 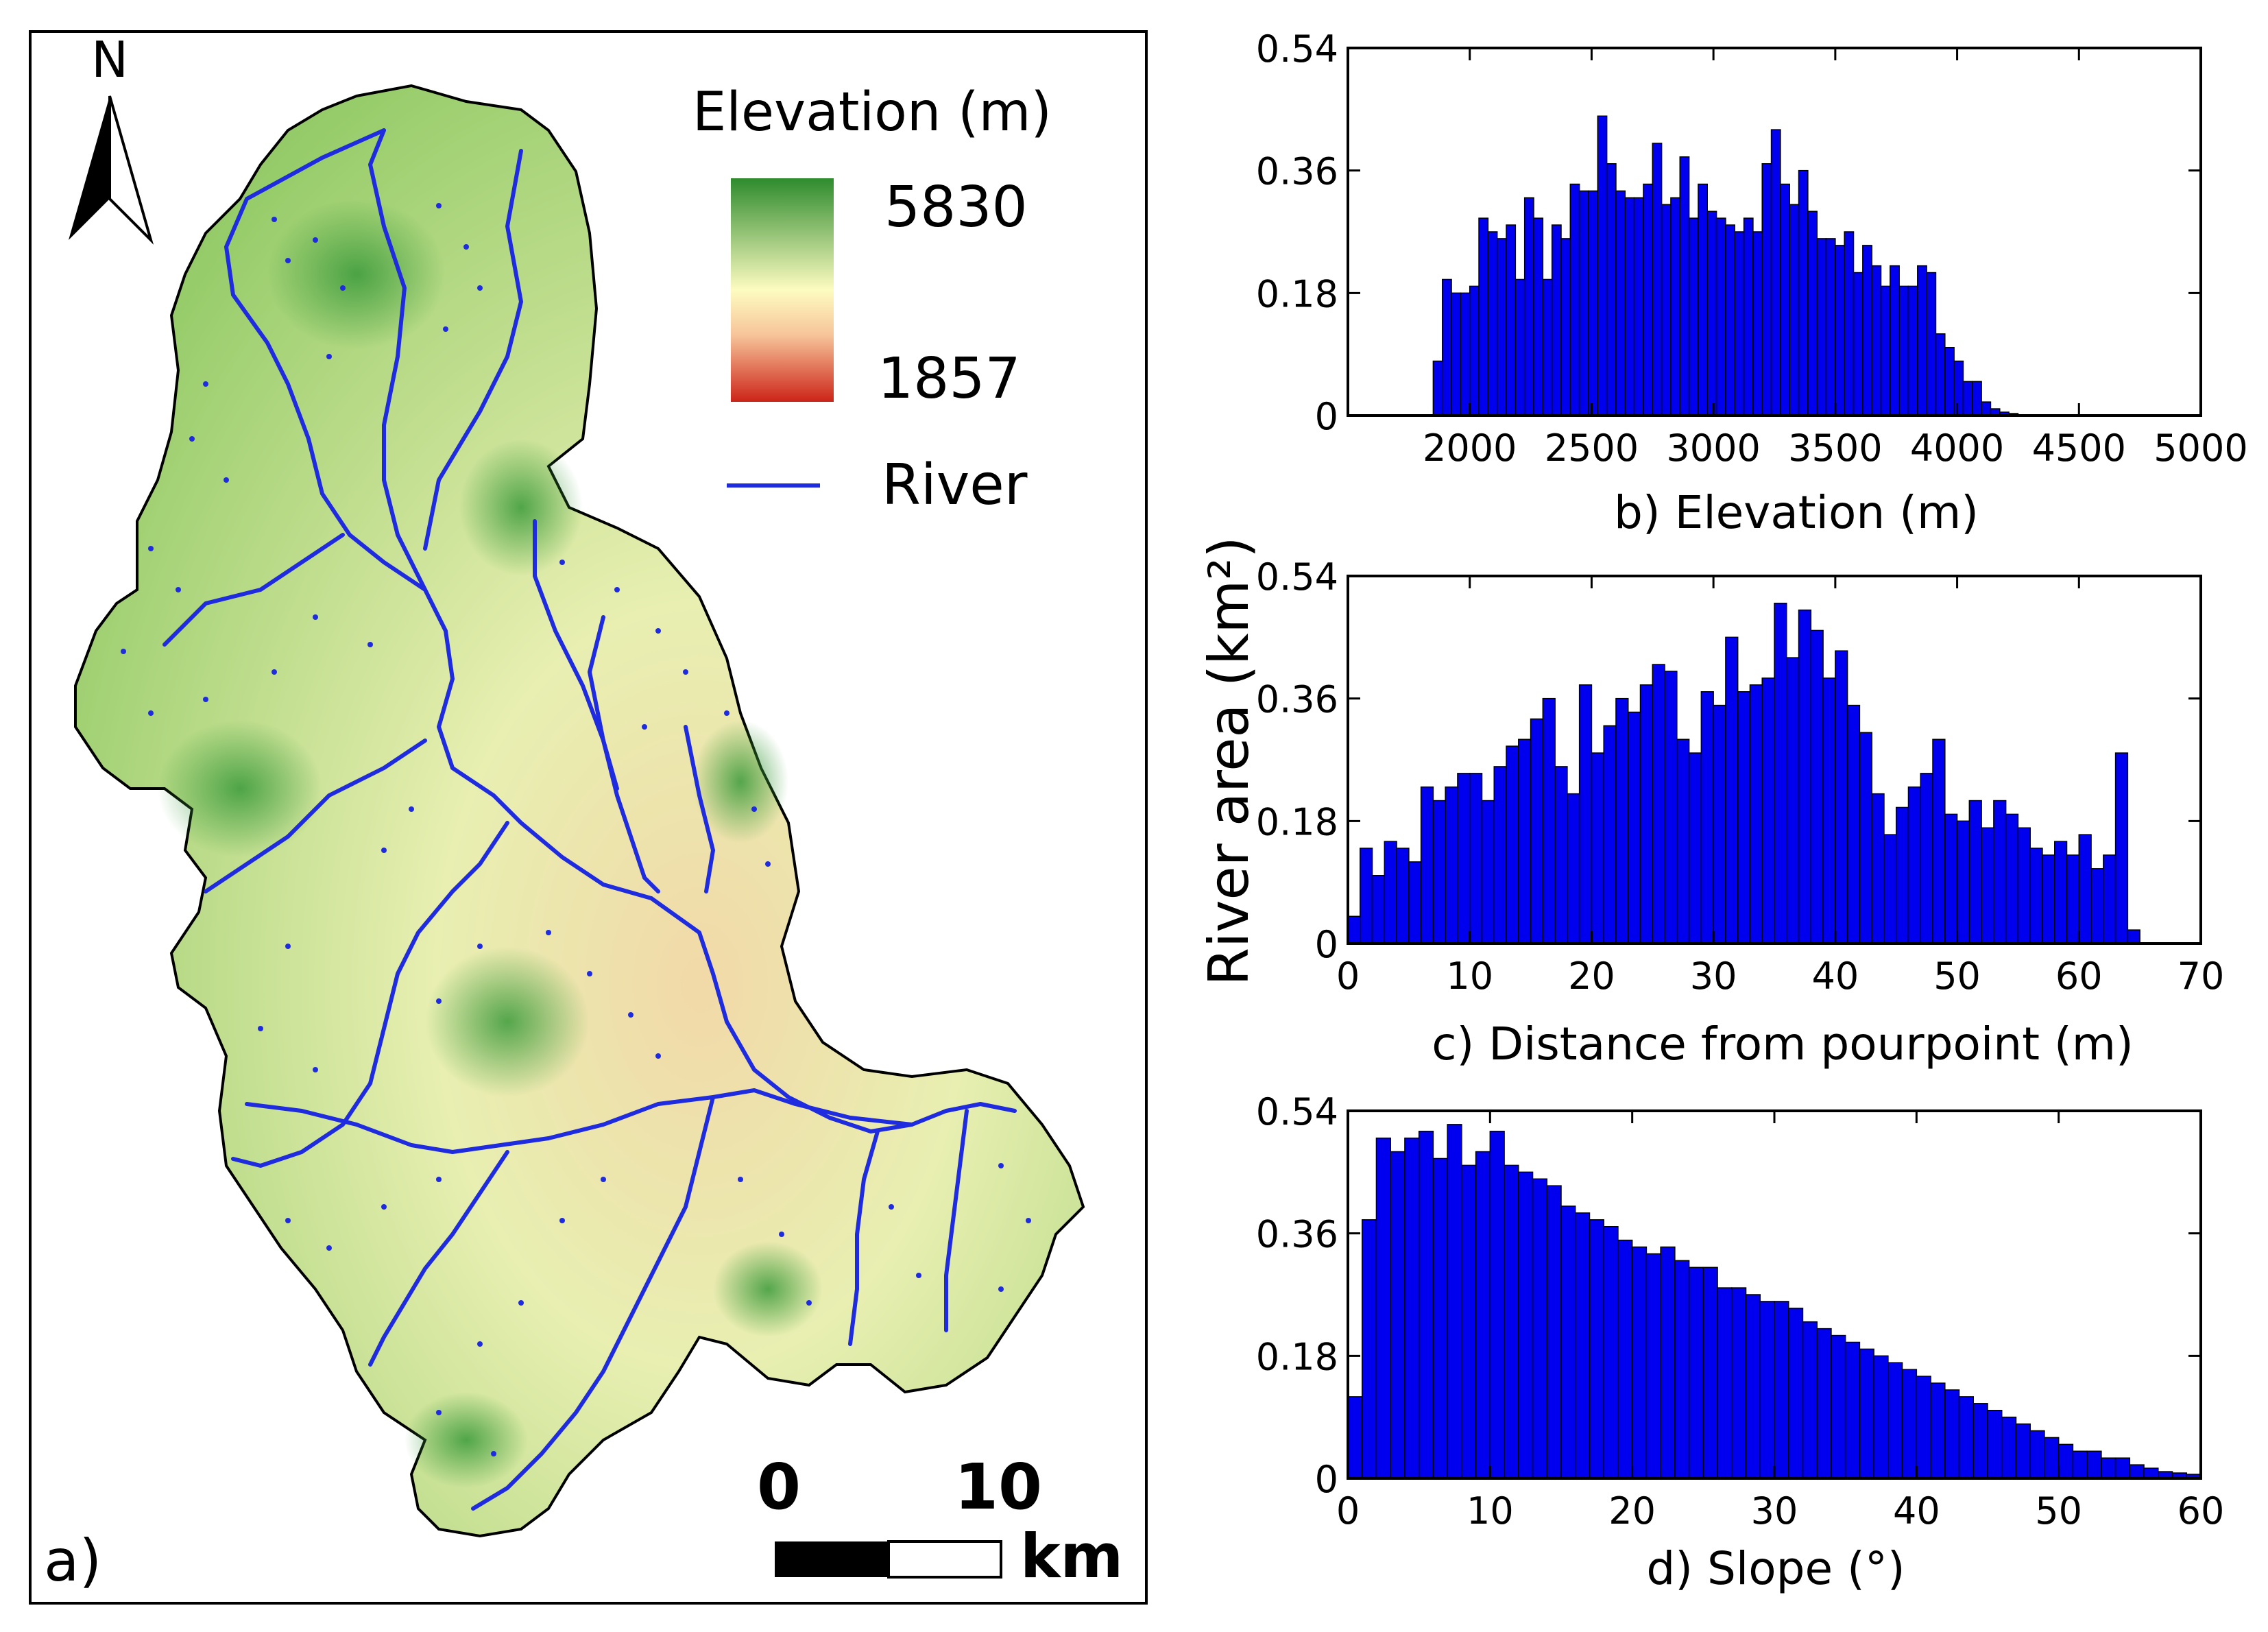 I want to click on x-tick-label: 3500, so click(x=1835, y=448).